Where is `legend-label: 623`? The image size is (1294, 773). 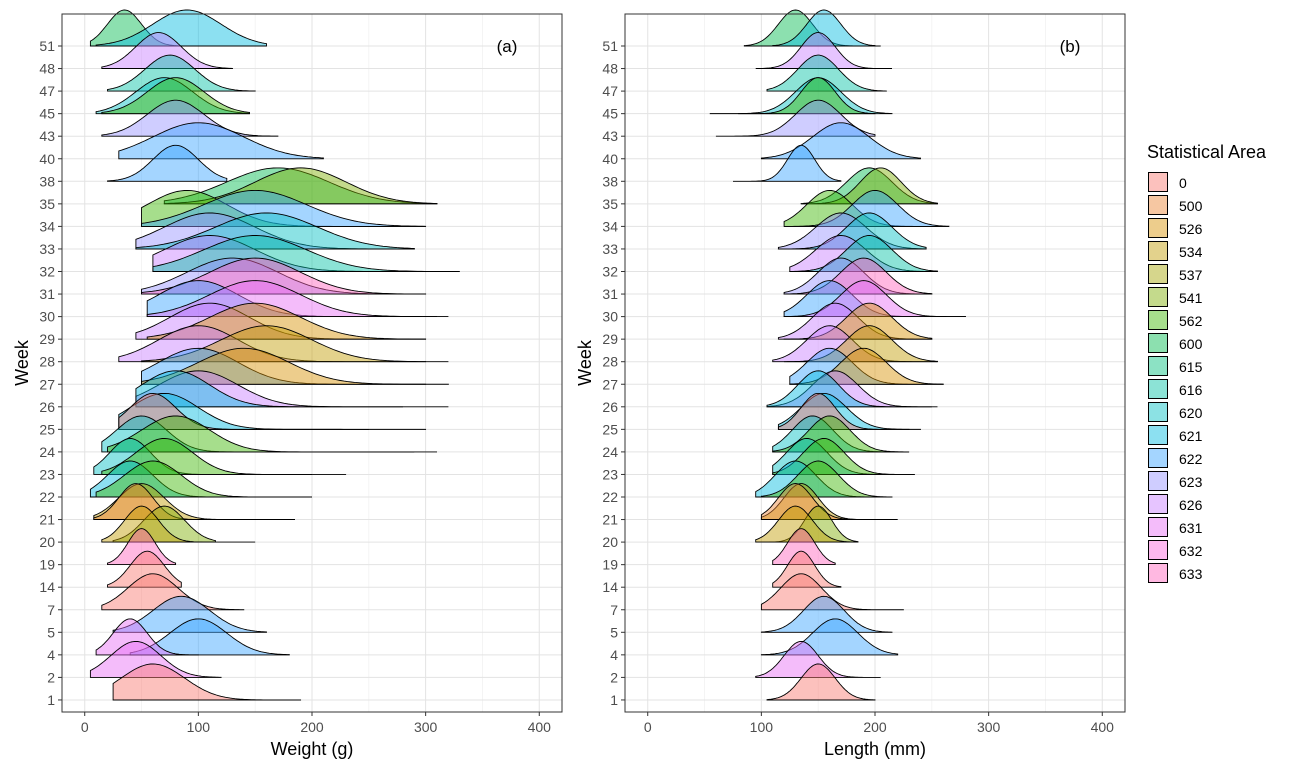 legend-label: 623 is located at coordinates (1191, 482).